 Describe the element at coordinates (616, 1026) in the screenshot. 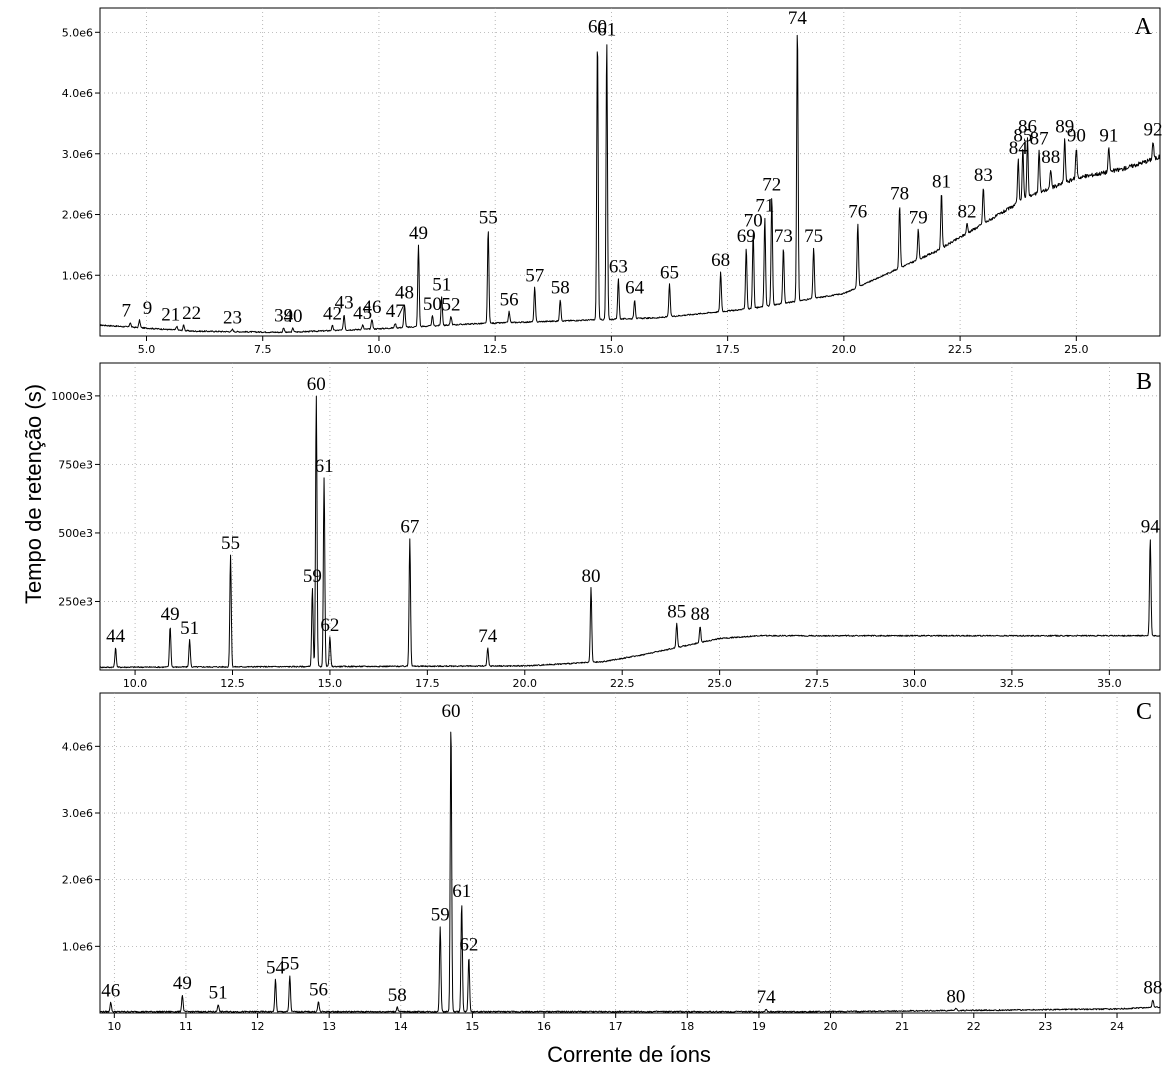

I see `x-tick-label: 17` at that location.